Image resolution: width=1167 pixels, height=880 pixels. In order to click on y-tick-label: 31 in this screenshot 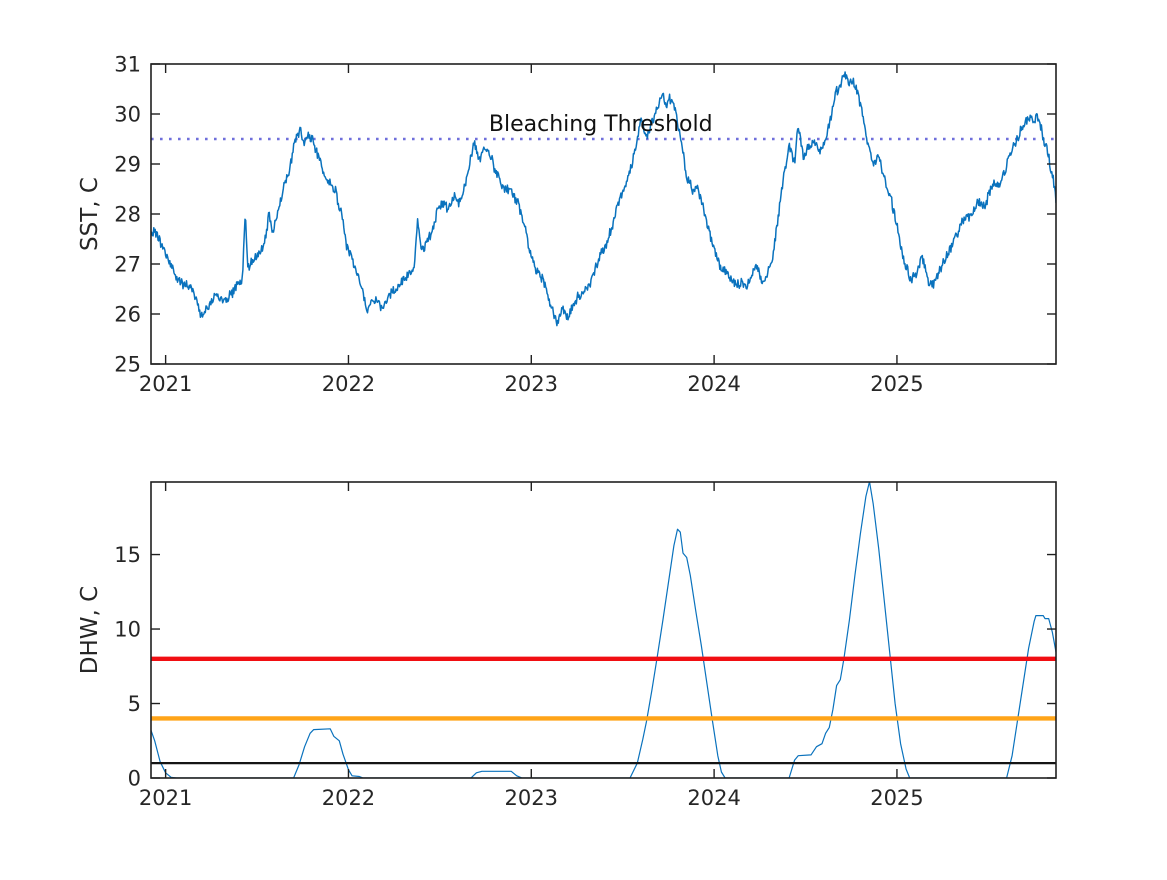, I will do `click(127, 65)`.